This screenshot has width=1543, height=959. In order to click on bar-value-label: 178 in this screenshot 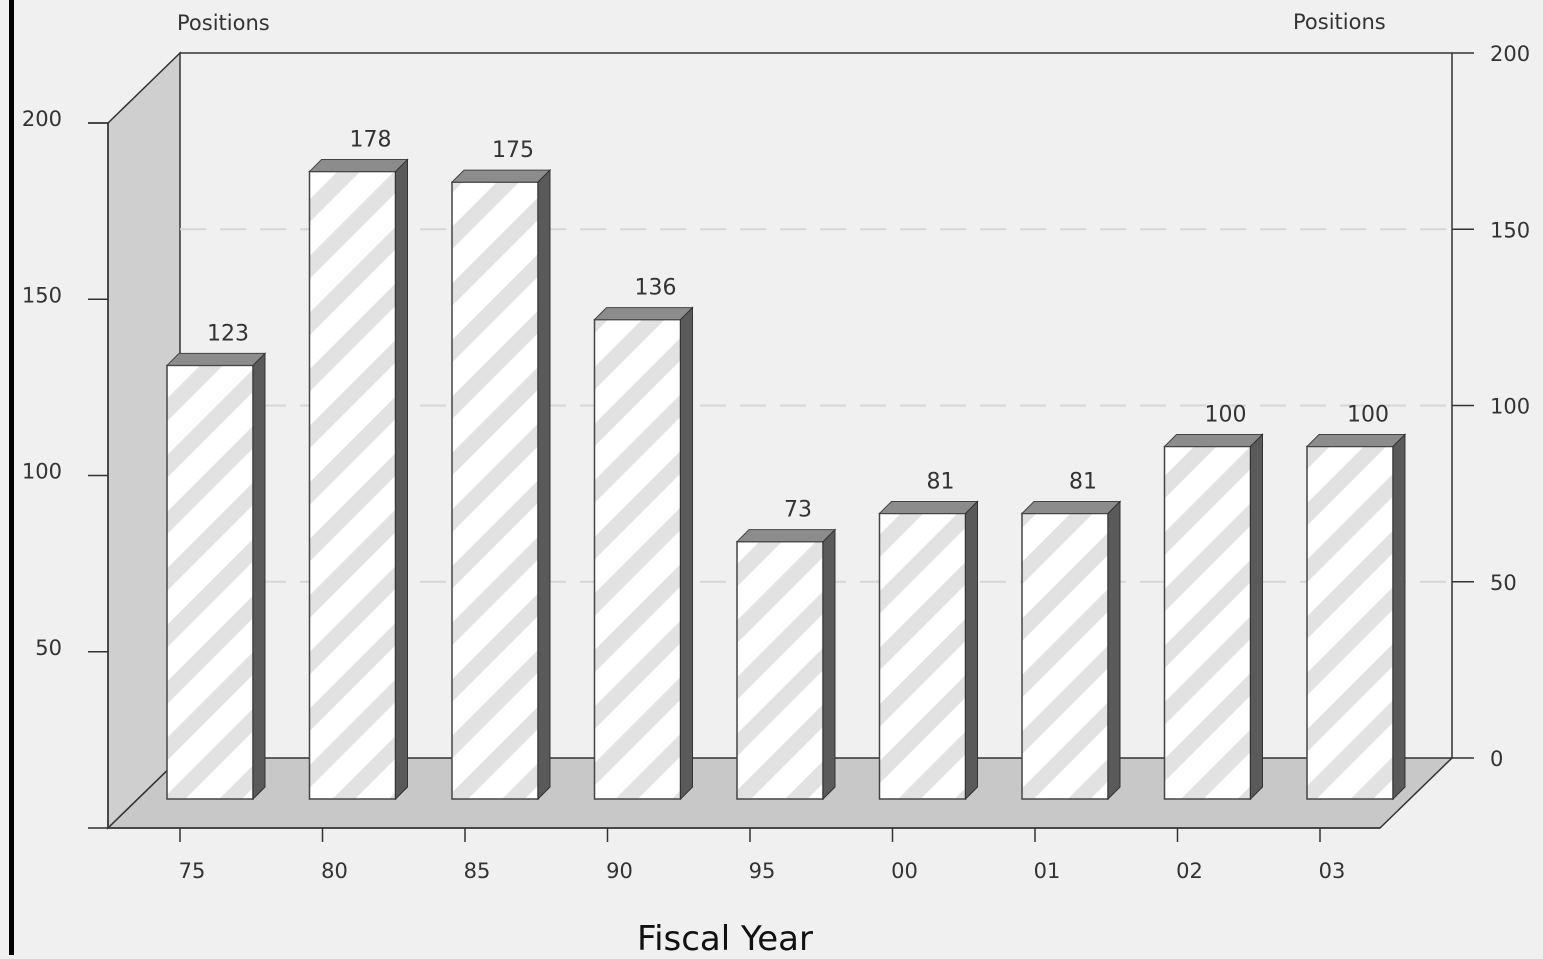, I will do `click(371, 140)`.